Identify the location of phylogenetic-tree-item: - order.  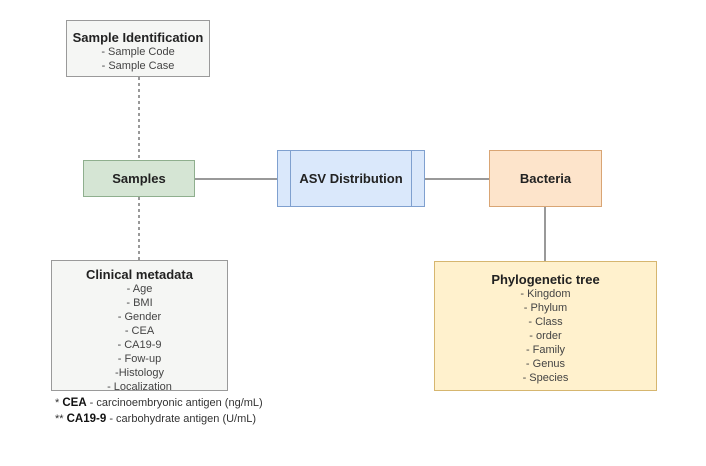
(545, 336).